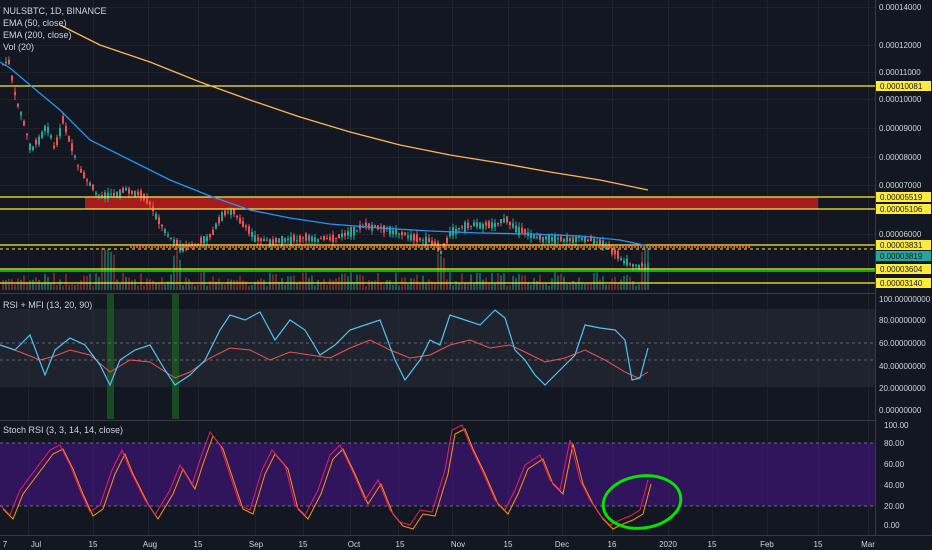  Describe the element at coordinates (900, 99) in the screenshot. I see `price-tick-label: 0.00010000` at that location.